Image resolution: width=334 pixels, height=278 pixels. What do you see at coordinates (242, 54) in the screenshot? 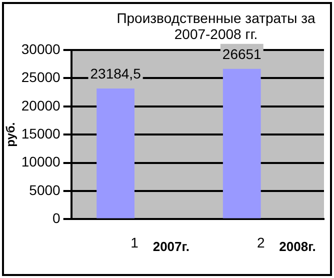
I see `data-label: 26651` at bounding box center [242, 54].